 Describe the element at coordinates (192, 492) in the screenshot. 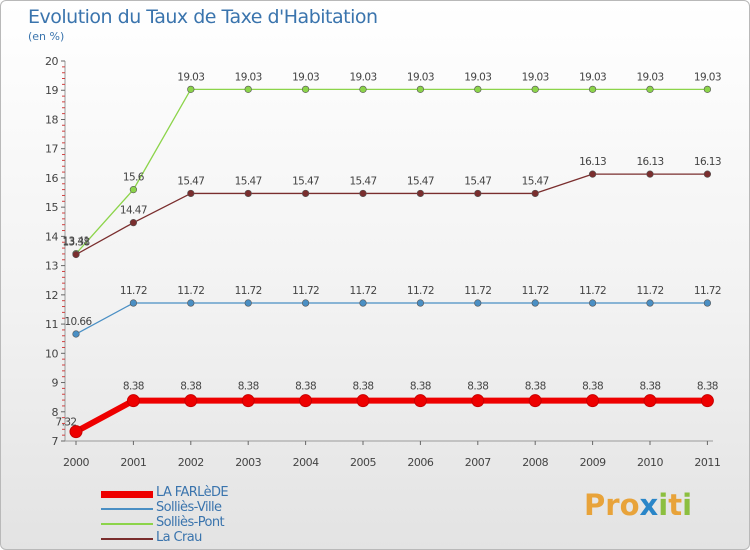

I see `legend-label: LA FARLèDE` at that location.